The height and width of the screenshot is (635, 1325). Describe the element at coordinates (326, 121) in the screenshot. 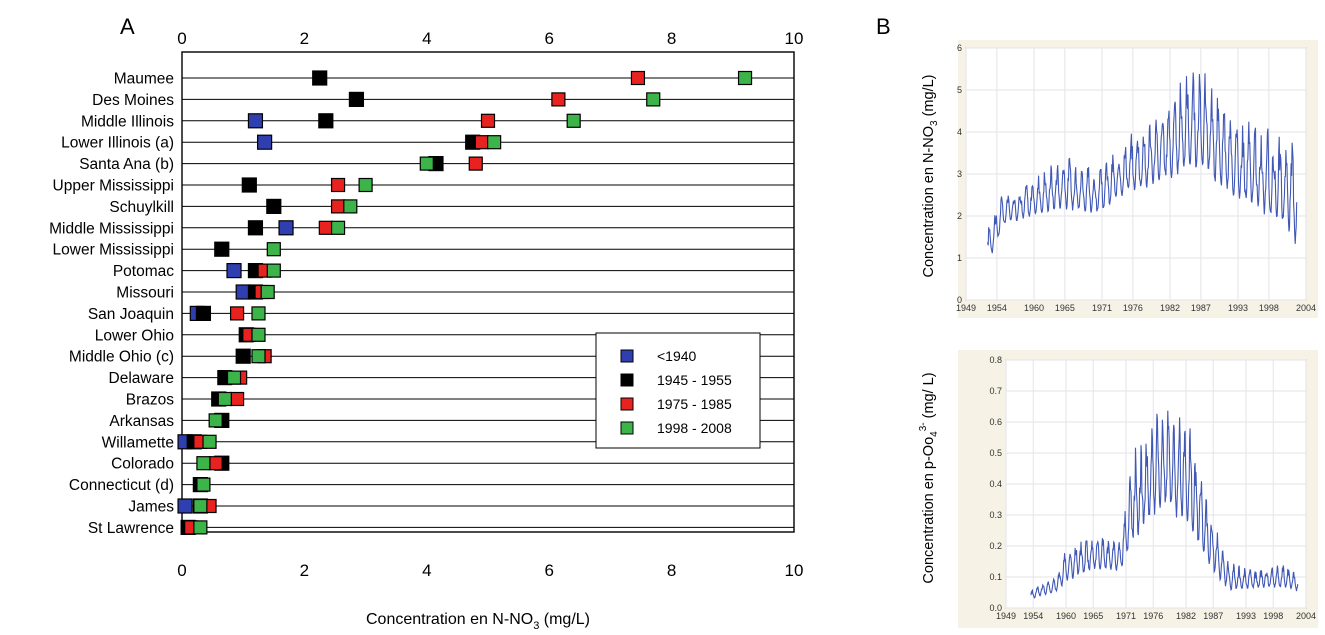

I see `marker-middle-illinois-1945-1955` at that location.